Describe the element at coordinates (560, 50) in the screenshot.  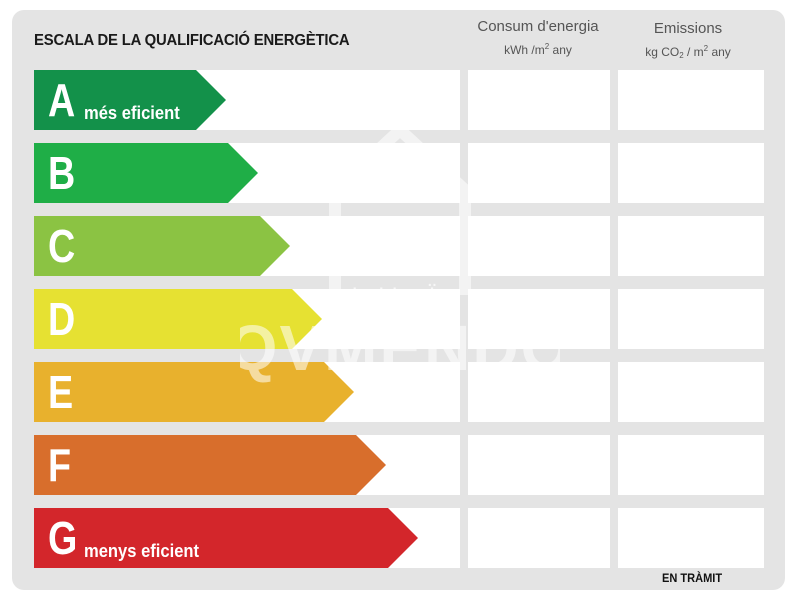
I see `consumption-unit-suffix: any` at that location.